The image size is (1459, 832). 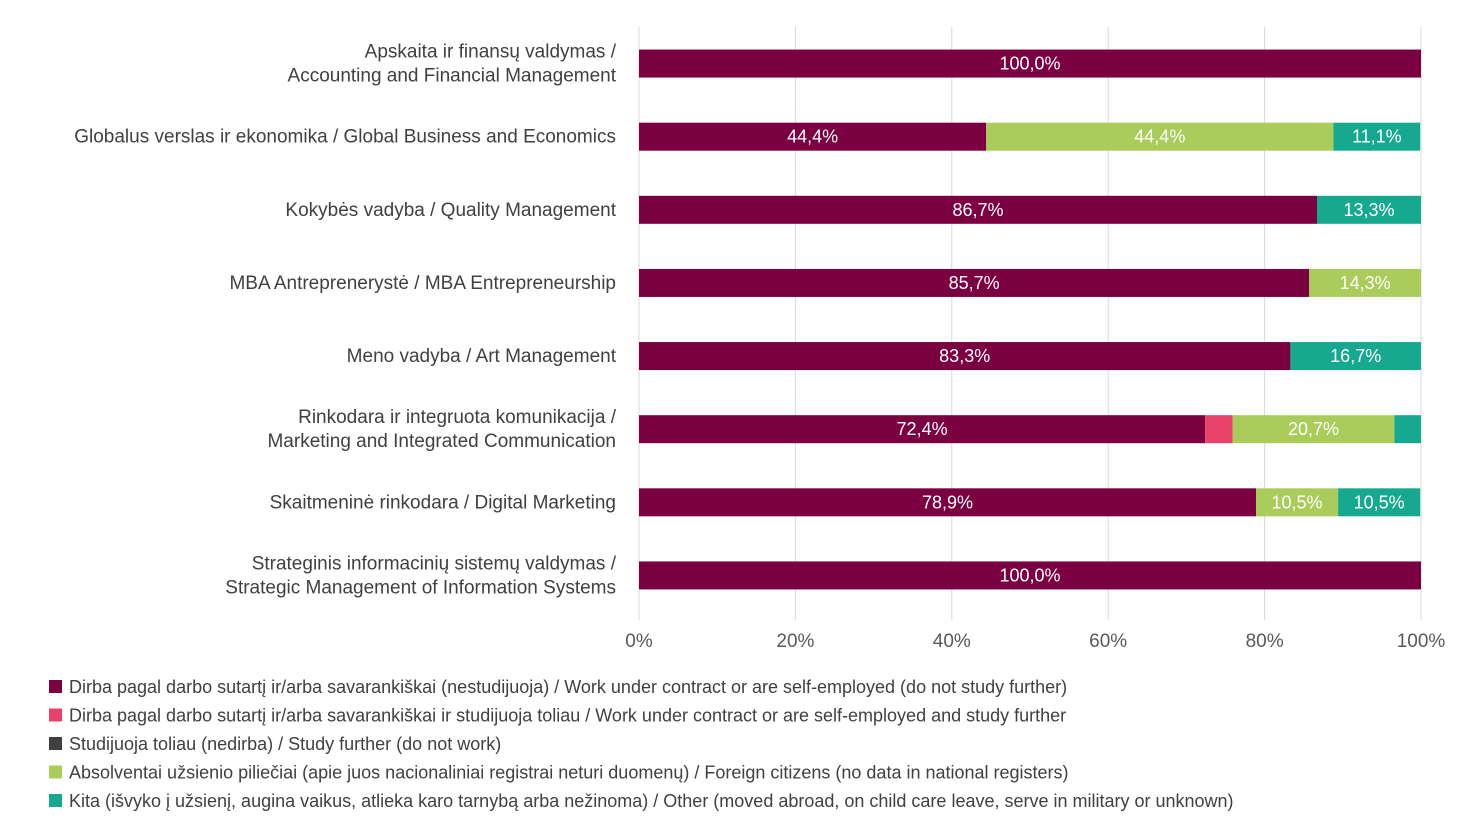 I want to click on x-tick-label: 20%, so click(x=795, y=641).